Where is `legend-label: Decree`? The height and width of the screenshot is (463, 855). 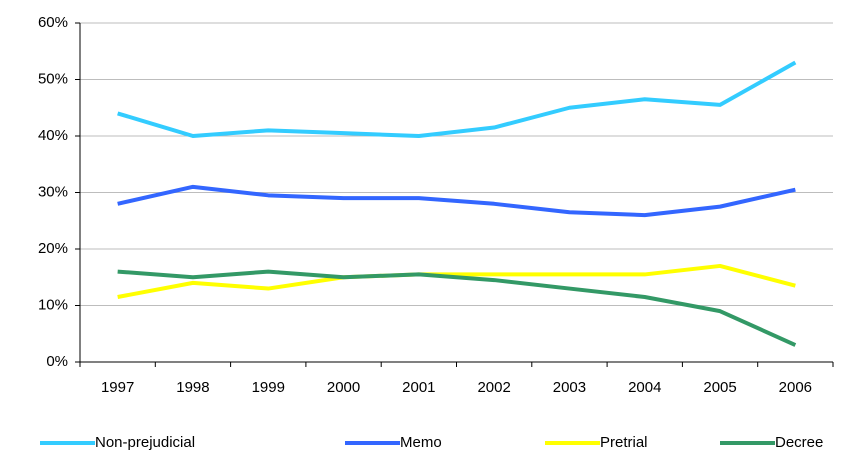
legend-label: Decree is located at coordinates (799, 442).